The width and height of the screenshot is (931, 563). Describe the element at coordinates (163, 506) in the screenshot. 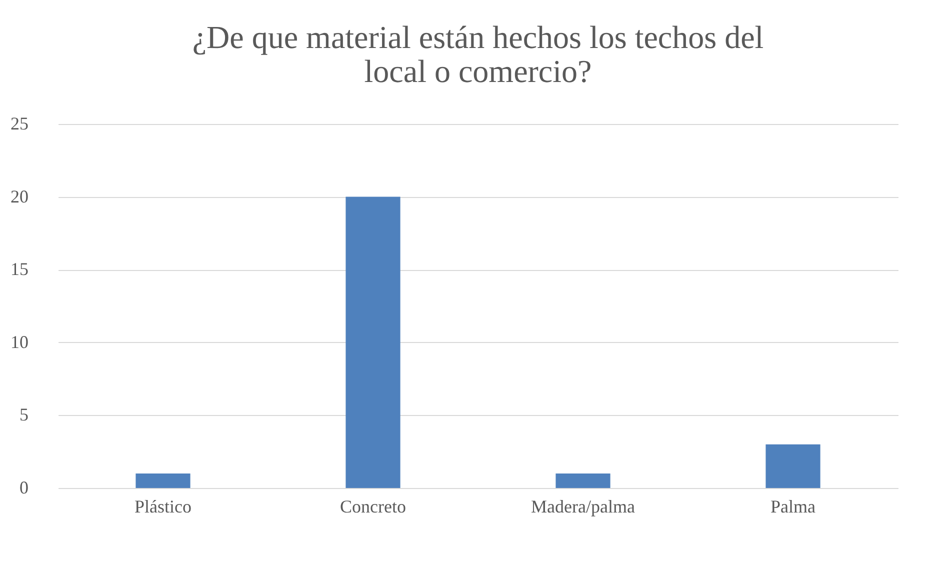

I see `x-tick-label: Plástico` at that location.